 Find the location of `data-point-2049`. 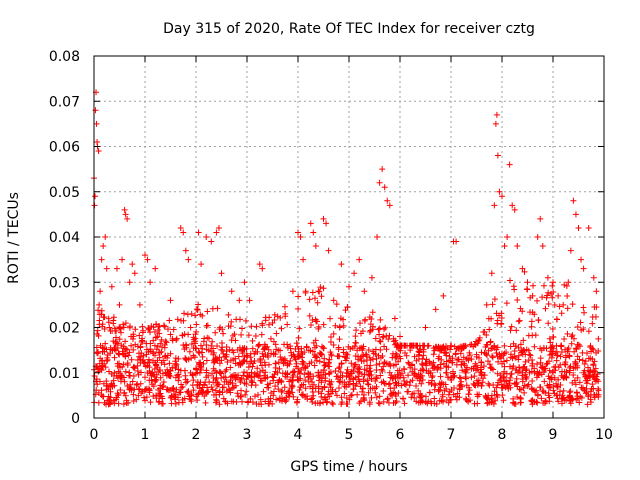

data-point-2049 is located at coordinates (584, 390).